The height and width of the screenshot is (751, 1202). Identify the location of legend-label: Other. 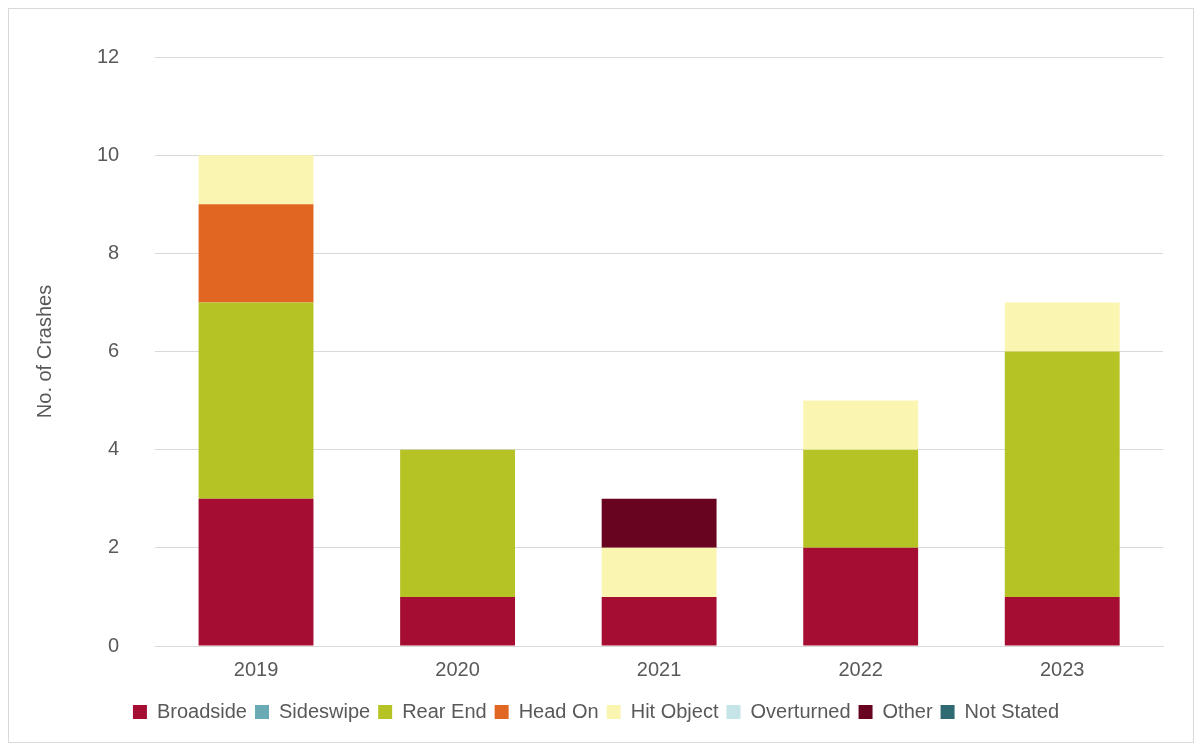
(907, 710).